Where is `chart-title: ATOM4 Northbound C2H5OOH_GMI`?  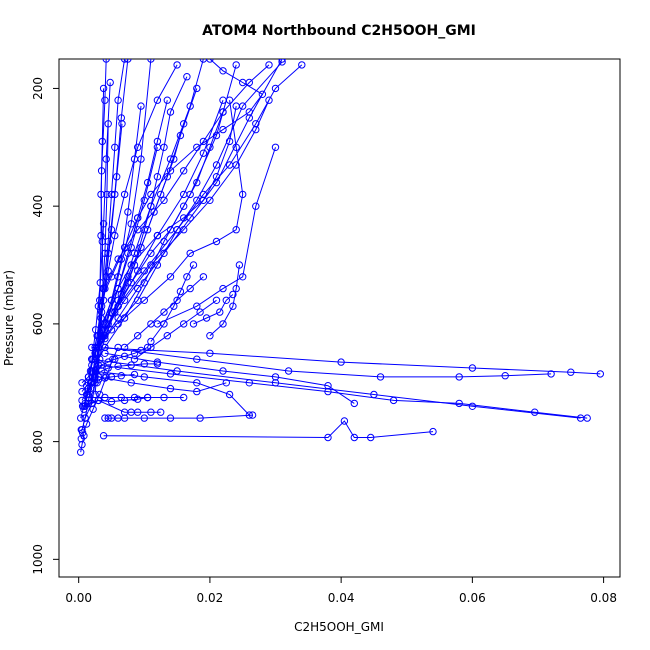 chart-title: ATOM4 Northbound C2H5OOH_GMI is located at coordinates (339, 31).